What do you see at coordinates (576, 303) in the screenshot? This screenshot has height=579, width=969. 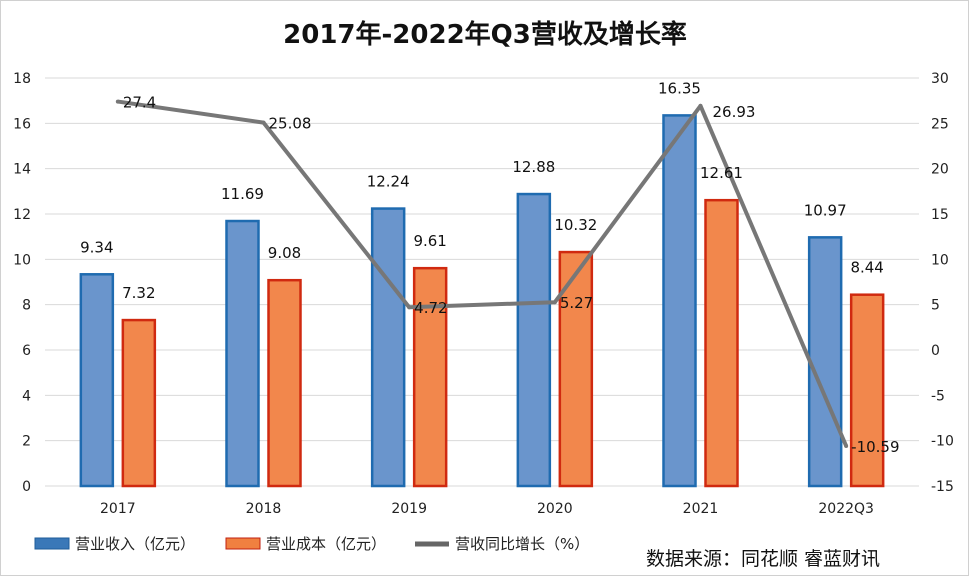 I see `growth-data-label: 5.27` at bounding box center [576, 303].